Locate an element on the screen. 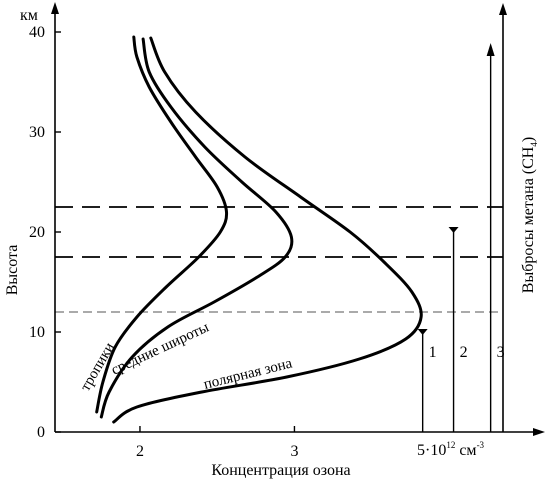  methane-markers: 1 2 3 is located at coordinates (461, 237).